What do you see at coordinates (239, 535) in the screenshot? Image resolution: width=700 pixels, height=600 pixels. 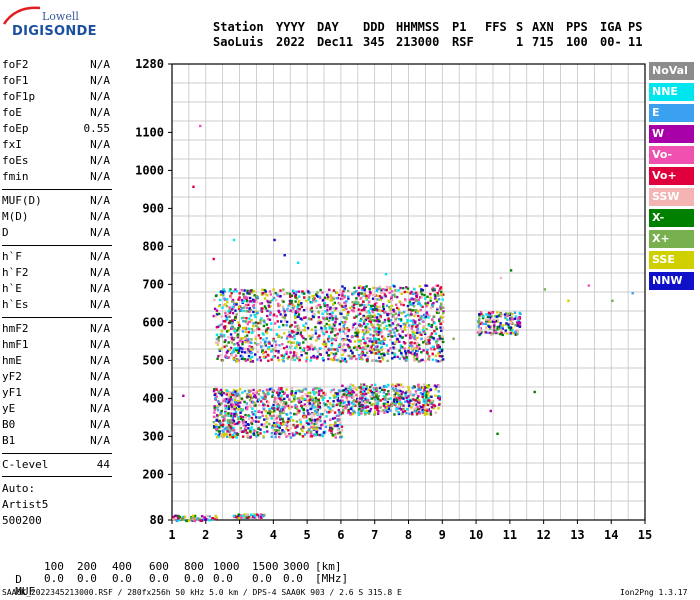 I see `x-tick-label: 3` at bounding box center [239, 535].